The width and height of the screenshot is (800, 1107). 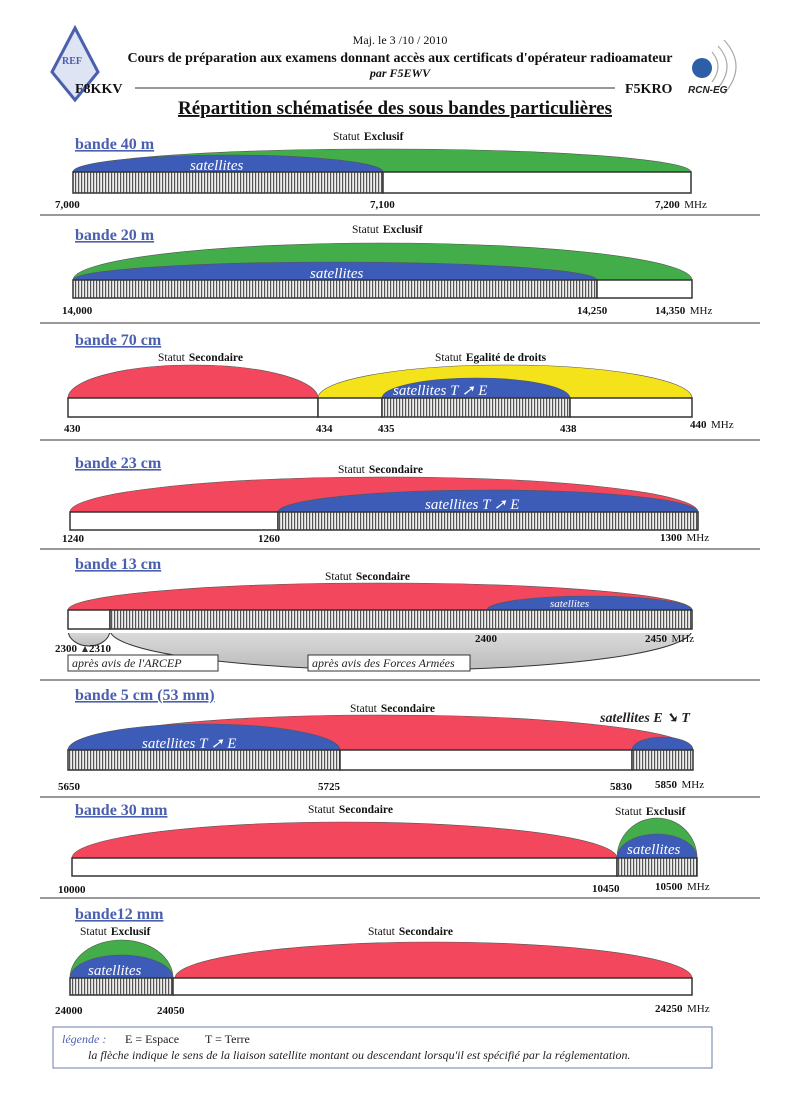 I want to click on note-armed-forces: après avis des Forces Armées, so click(x=383, y=663).